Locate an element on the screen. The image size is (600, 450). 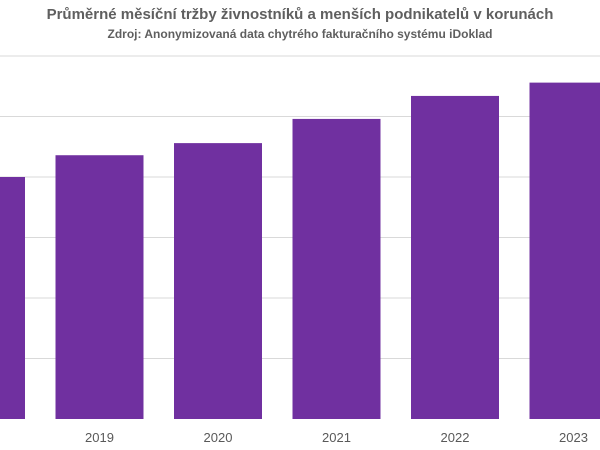
bar-2018 is located at coordinates (12, 298).